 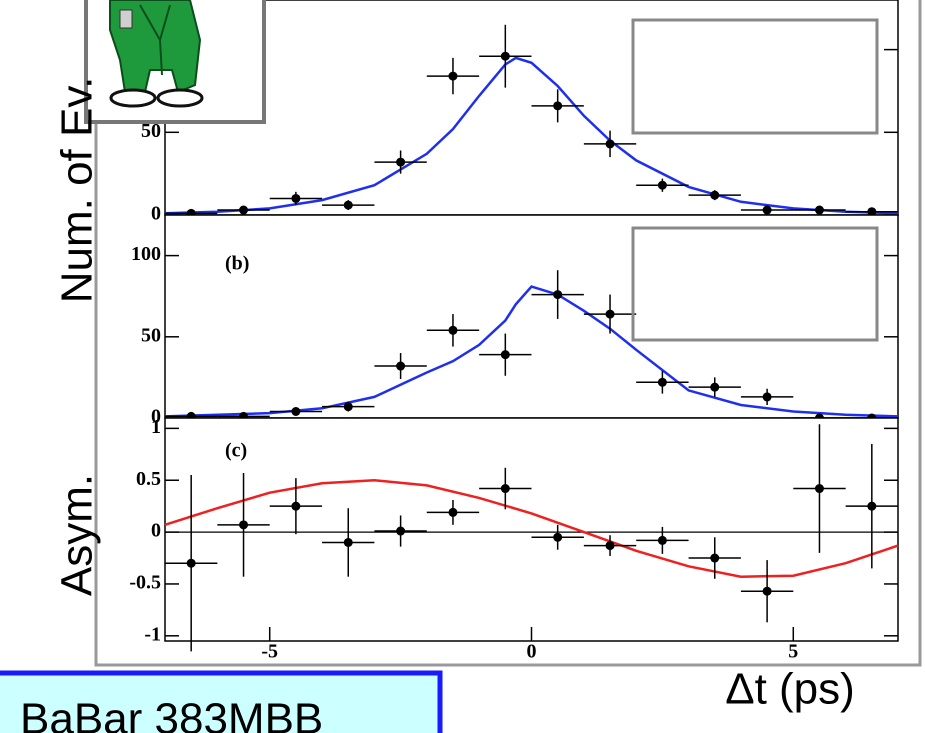 I want to click on y-axis-label: Num. of Ev., so click(x=77, y=190).